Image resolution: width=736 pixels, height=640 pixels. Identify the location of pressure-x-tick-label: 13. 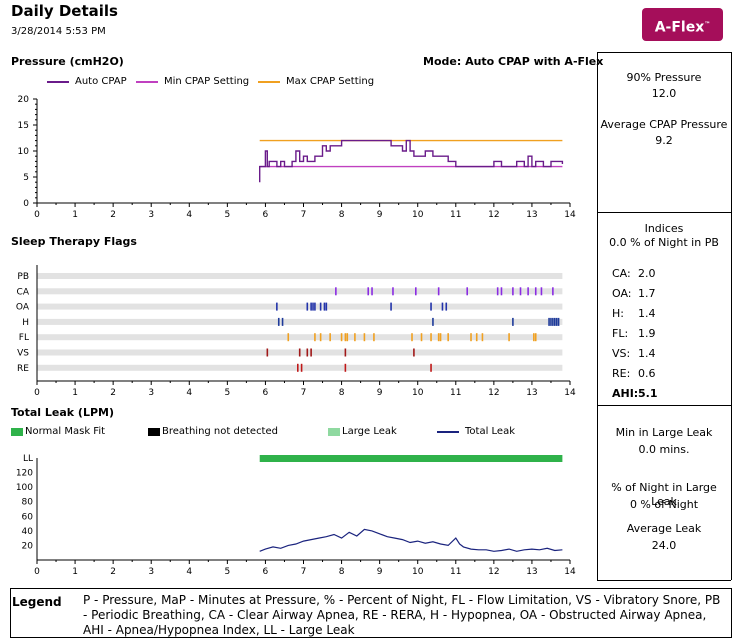
(531, 215).